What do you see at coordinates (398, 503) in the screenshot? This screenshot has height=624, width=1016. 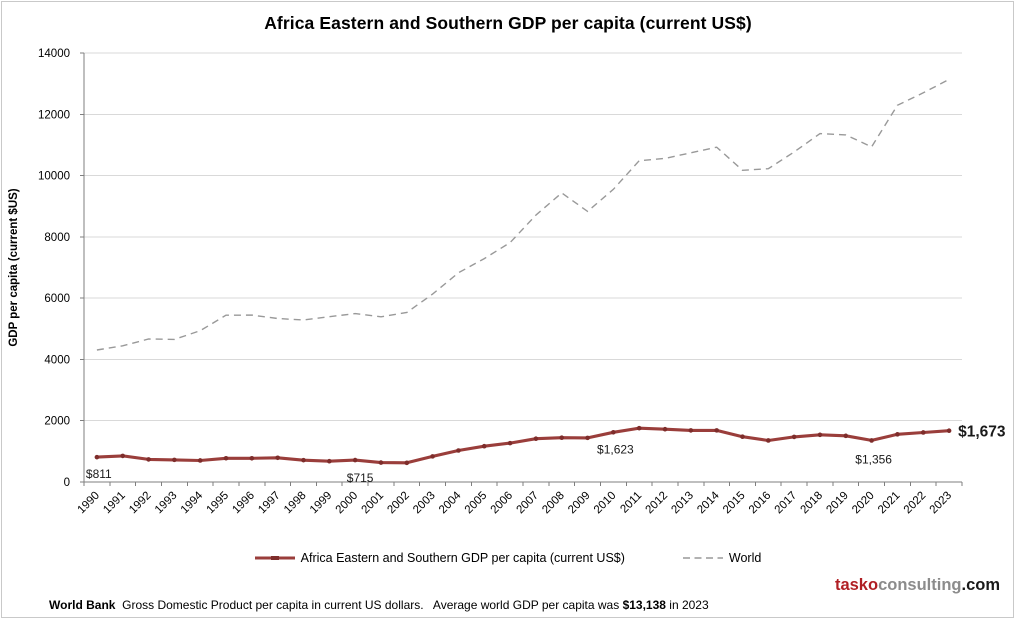 I see `x-axis-year-label: 2002` at bounding box center [398, 503].